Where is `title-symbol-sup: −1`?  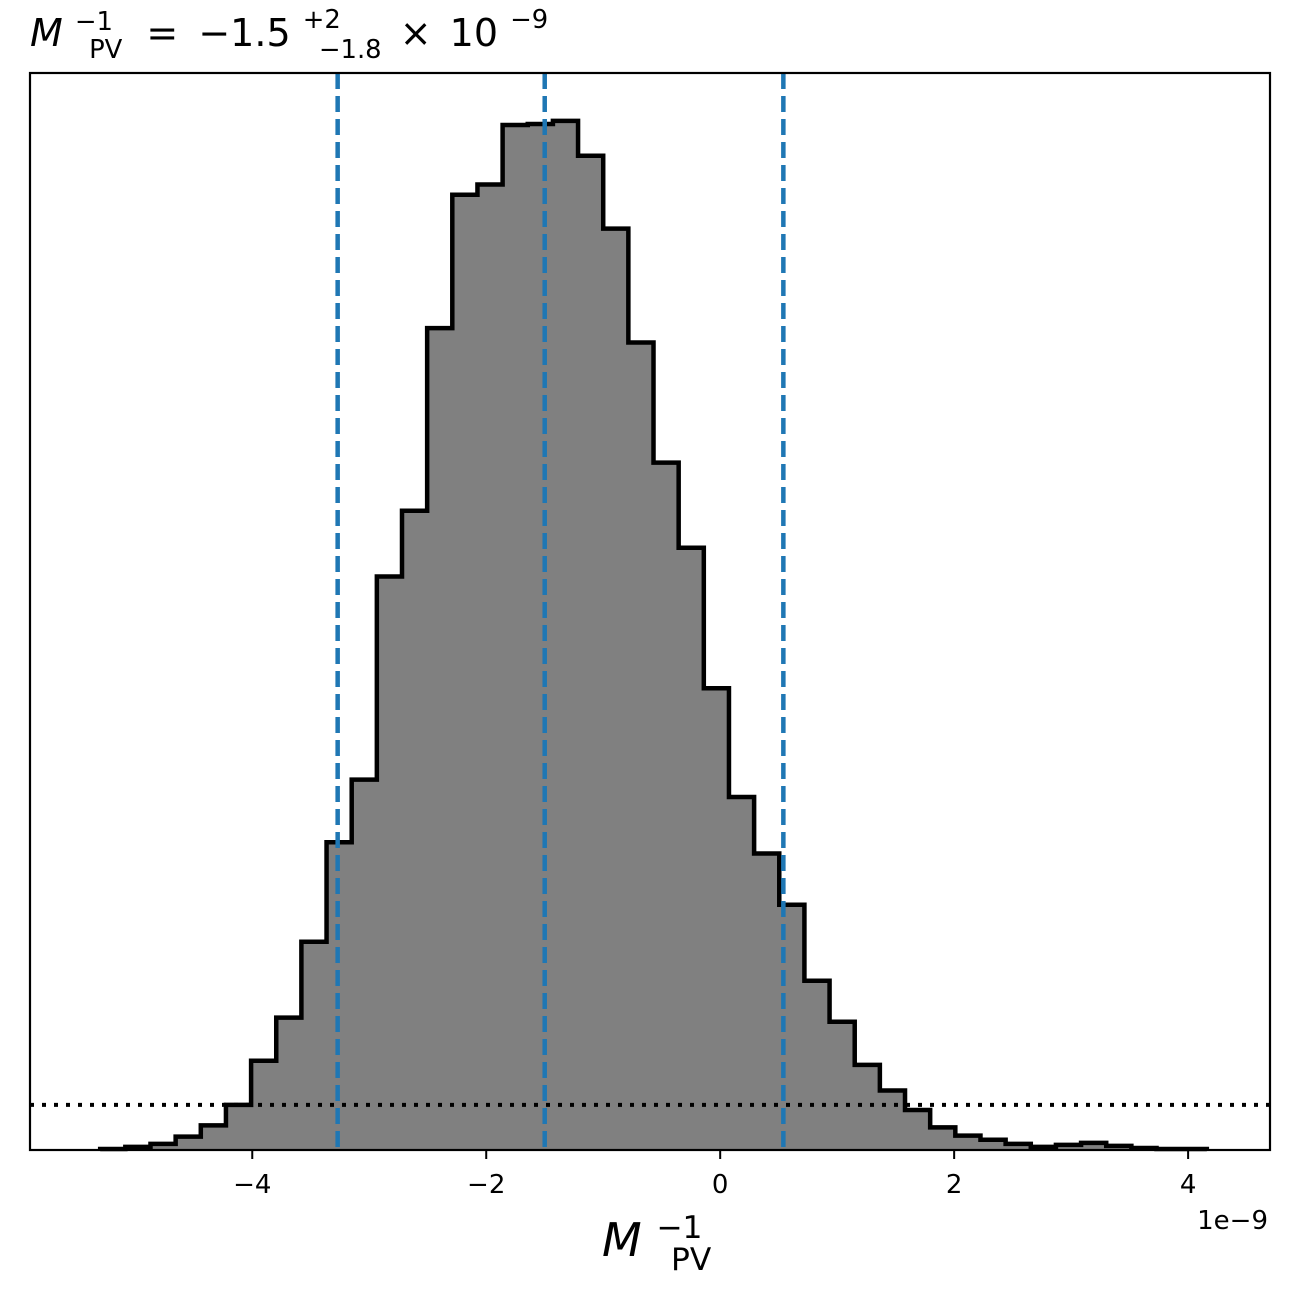
title-symbol-sup: −1 is located at coordinates (94, 22).